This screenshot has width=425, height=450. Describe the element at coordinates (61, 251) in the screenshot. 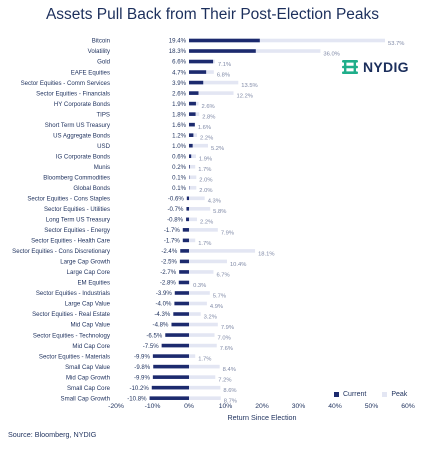

I see `category-label: Sector Equities - Cons Discretionary` at that location.